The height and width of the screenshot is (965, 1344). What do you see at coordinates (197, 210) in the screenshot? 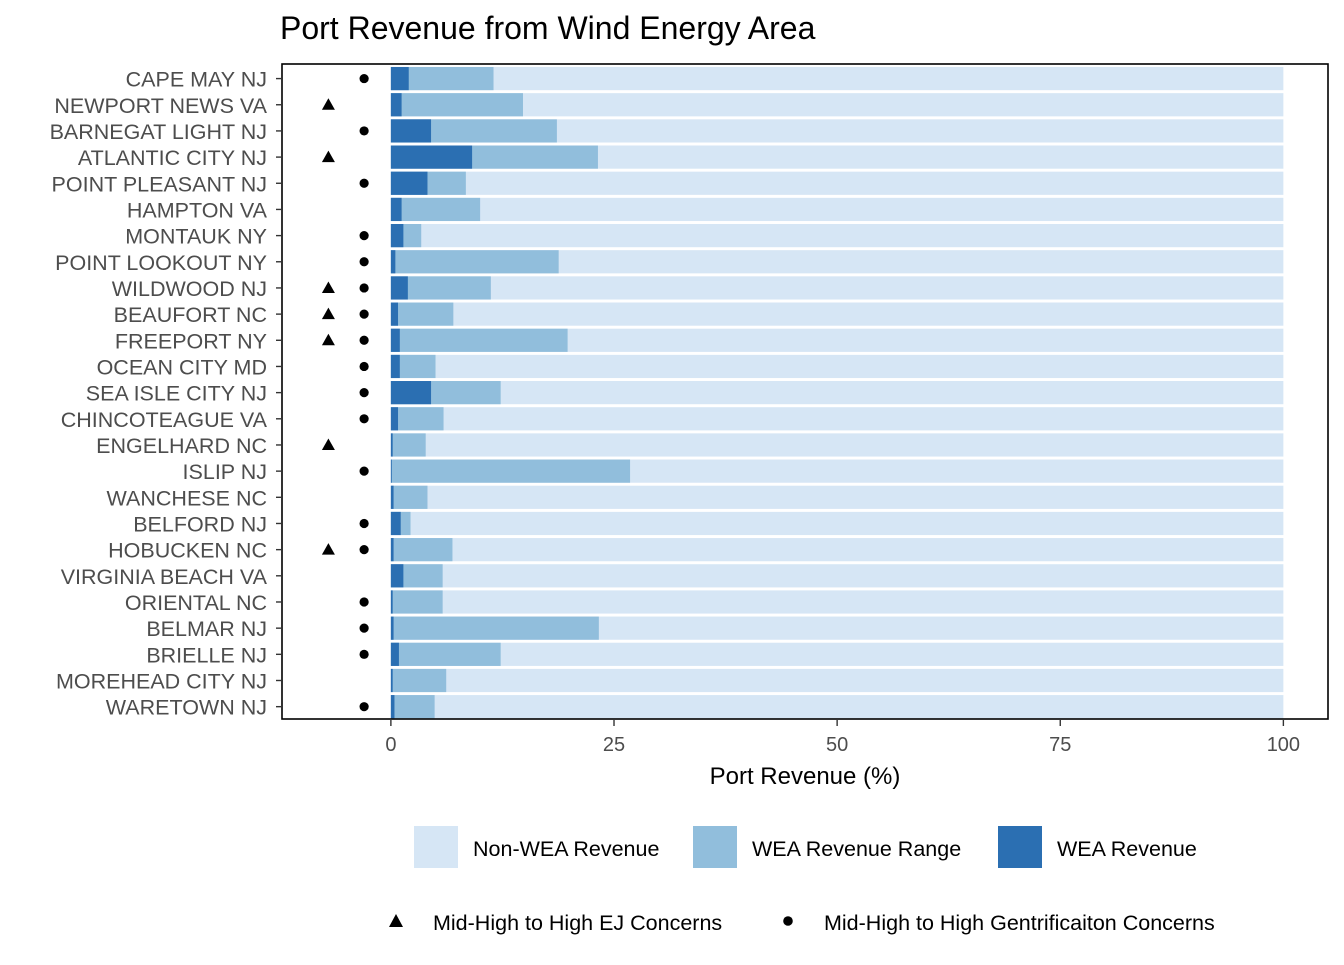
I see `y-tick-label-5: HAMPTON VA` at bounding box center [197, 210].